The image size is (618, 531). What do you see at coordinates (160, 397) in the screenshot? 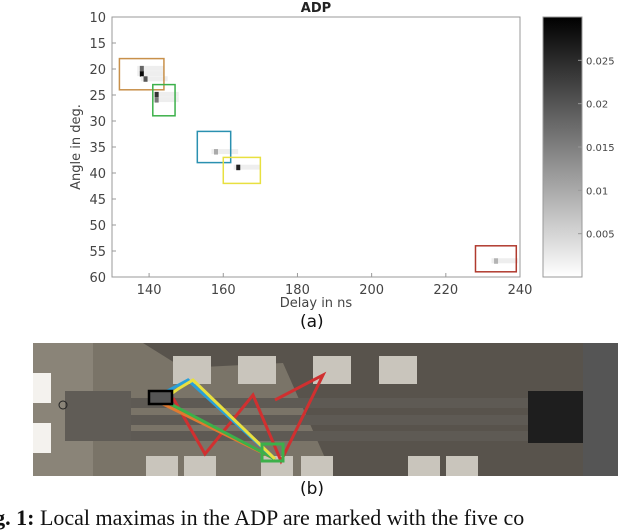
I see `receiver-box` at bounding box center [160, 397].